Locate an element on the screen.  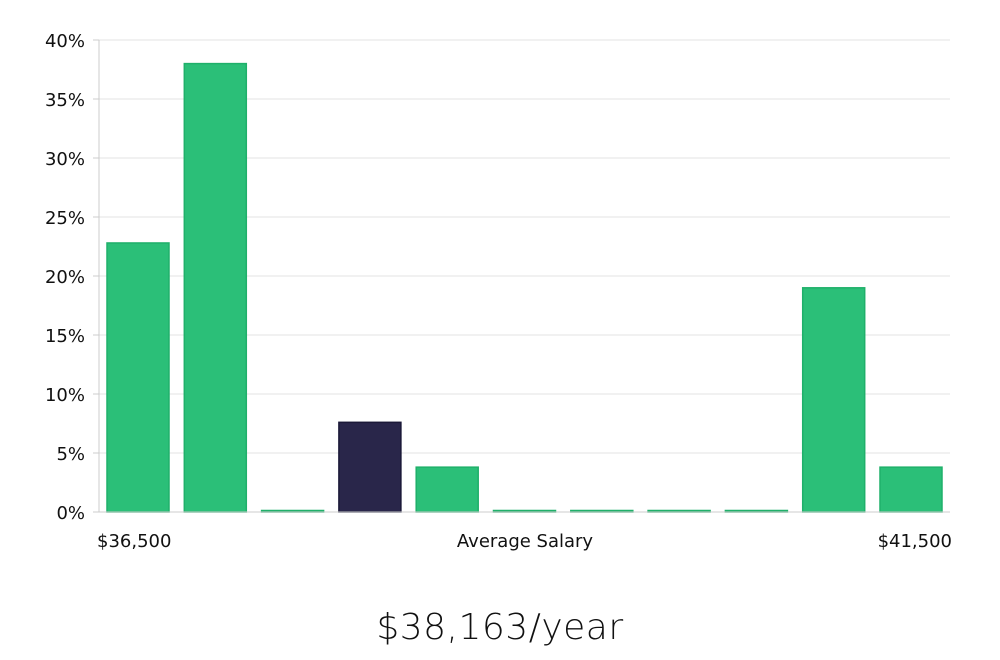
y-tick-label: 10% is located at coordinates (65, 395).